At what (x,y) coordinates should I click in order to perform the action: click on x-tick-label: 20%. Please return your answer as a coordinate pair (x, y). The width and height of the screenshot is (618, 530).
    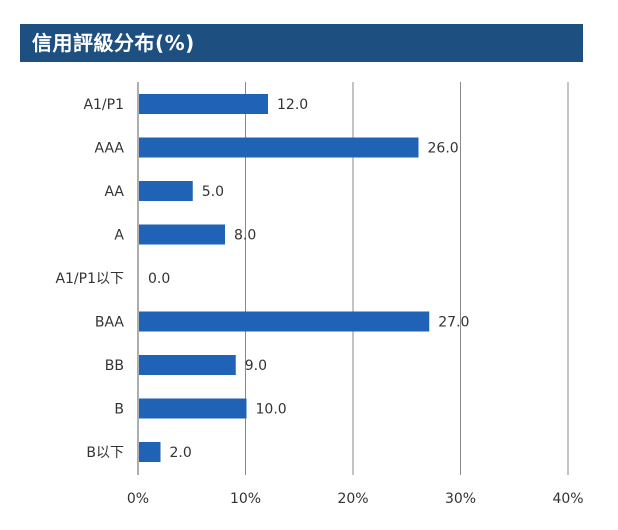
    Looking at the image, I should click on (352, 499).